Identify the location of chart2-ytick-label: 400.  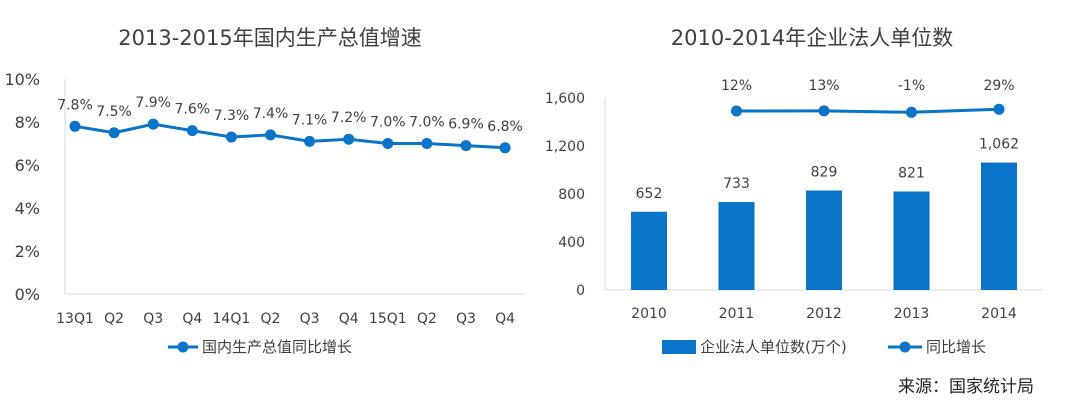
(571, 243).